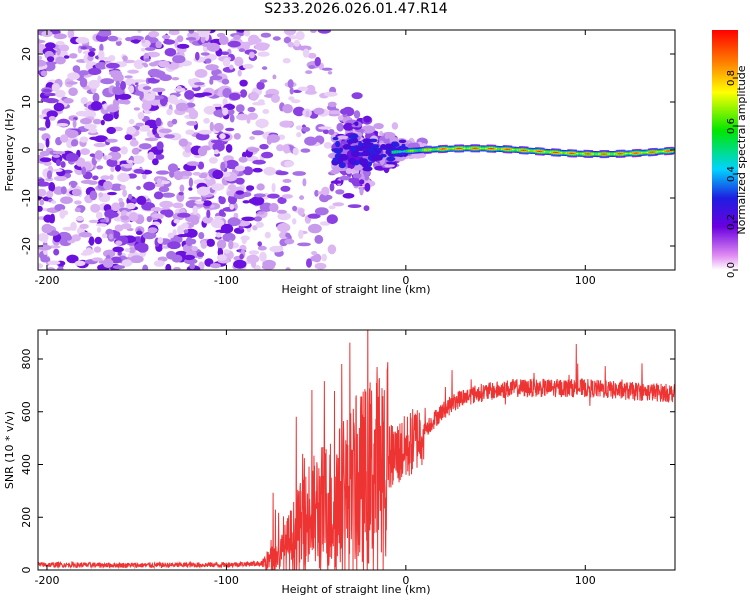 The height and width of the screenshot is (600, 750). What do you see at coordinates (26, 570) in the screenshot?
I see `y-tick-label: 0` at bounding box center [26, 570].